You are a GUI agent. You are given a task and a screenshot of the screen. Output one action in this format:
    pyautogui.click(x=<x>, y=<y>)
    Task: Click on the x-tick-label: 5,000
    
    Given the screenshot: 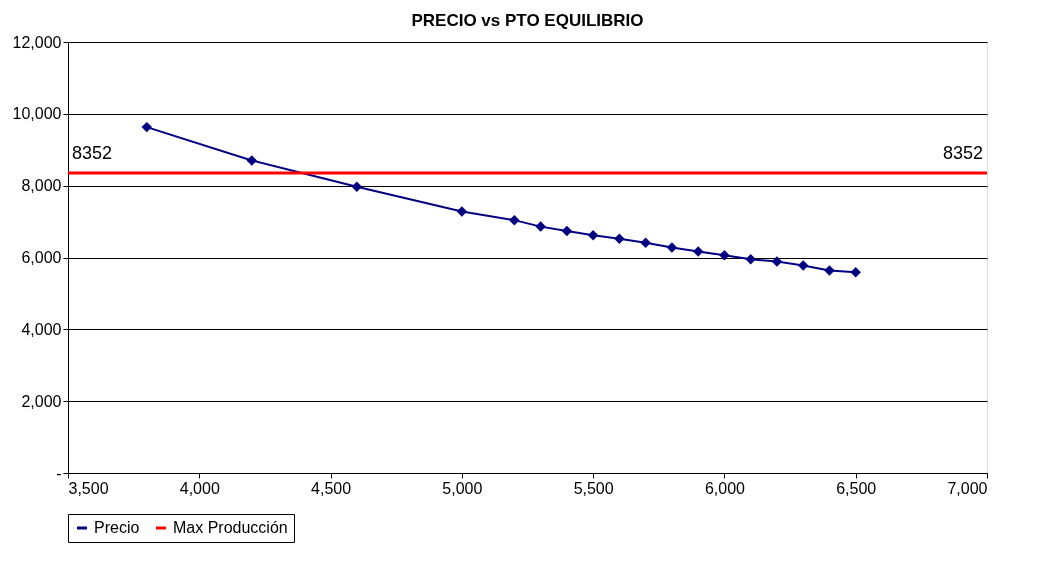 What is the action you would take?
    pyautogui.click(x=462, y=488)
    